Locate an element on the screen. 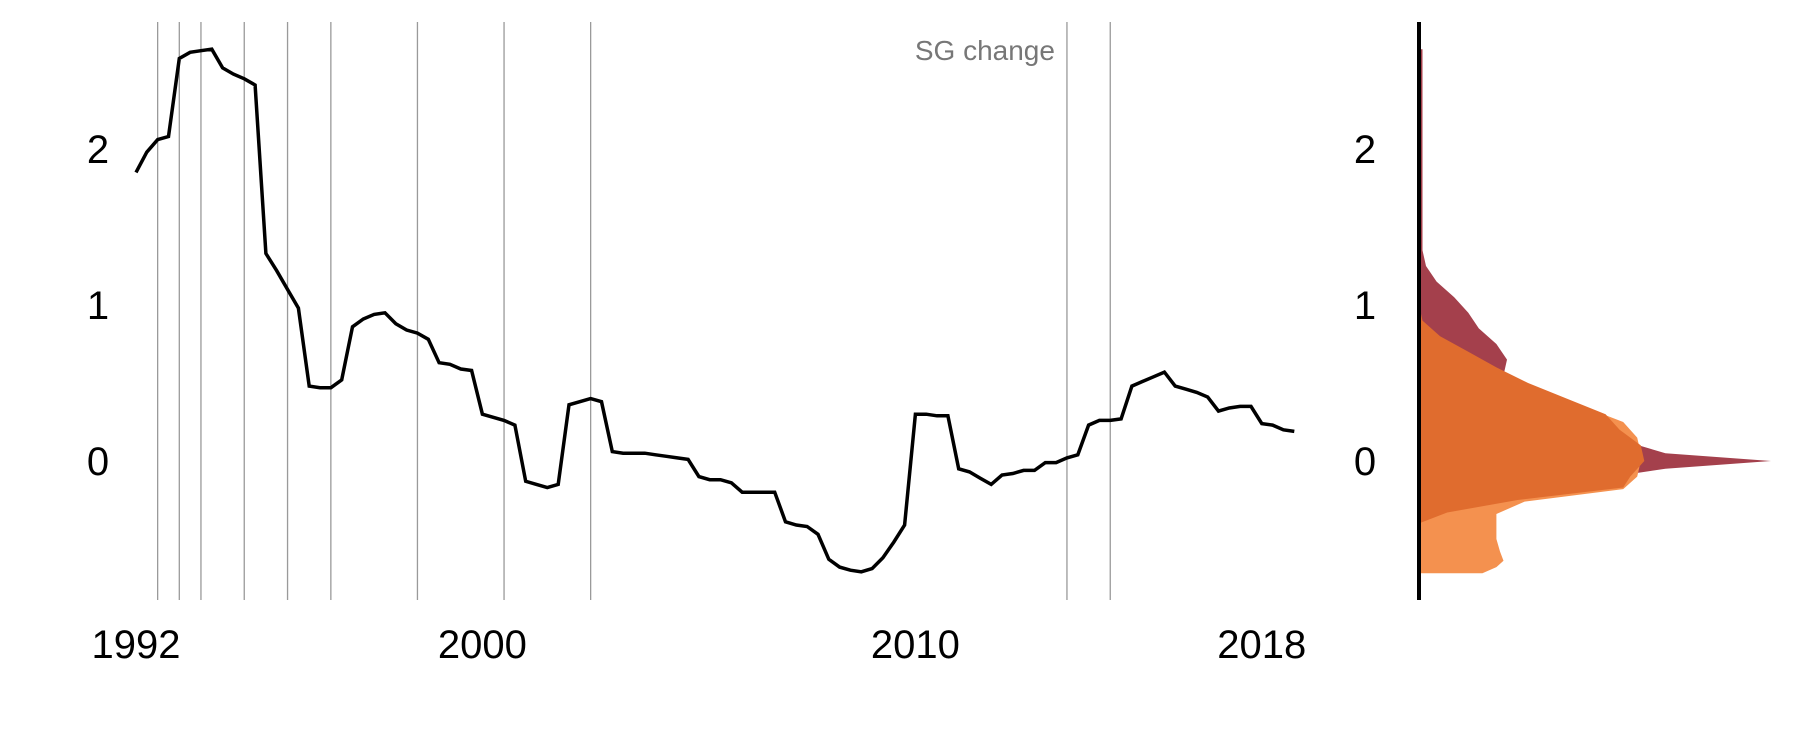 The width and height of the screenshot is (1800, 750). x-tick-2000: 2000 is located at coordinates (482, 645).